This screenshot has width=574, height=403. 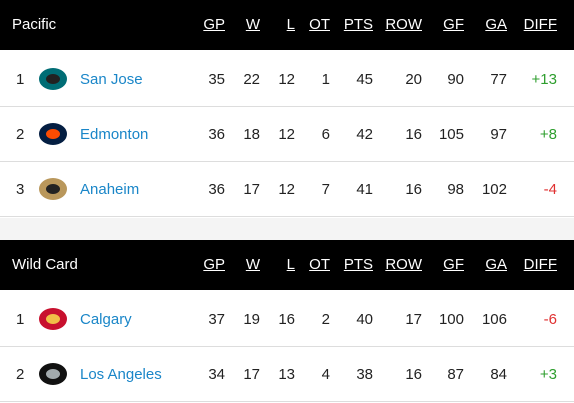 I want to click on stat: 4, so click(x=325, y=374).